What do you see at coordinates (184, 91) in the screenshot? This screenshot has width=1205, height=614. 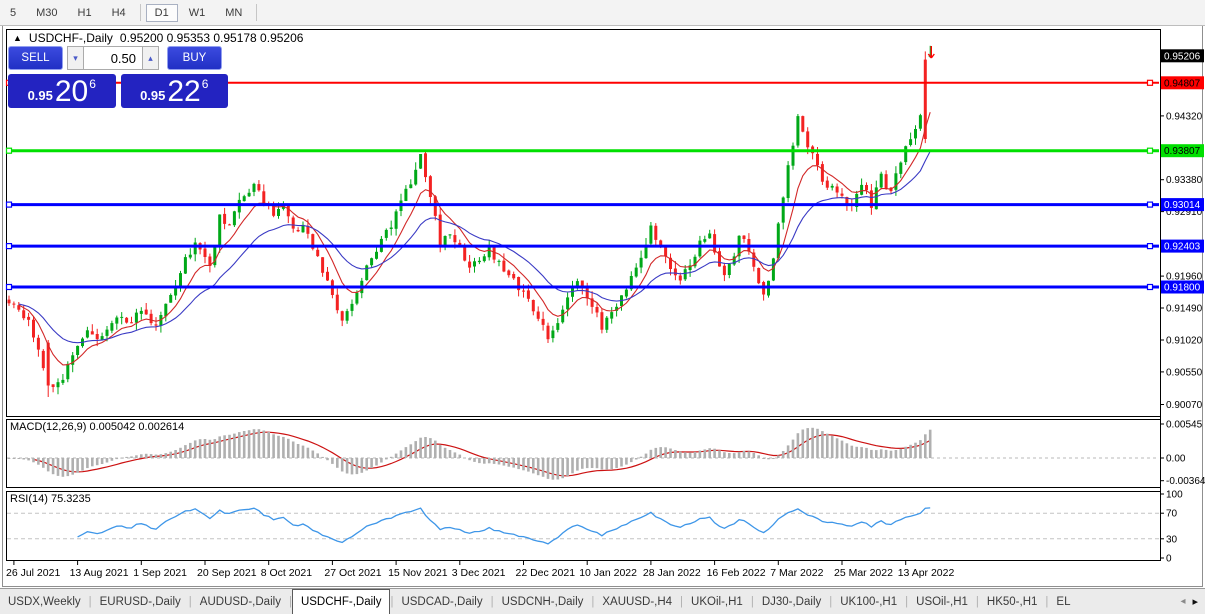 I see `buy-price-pips: 22` at bounding box center [184, 91].